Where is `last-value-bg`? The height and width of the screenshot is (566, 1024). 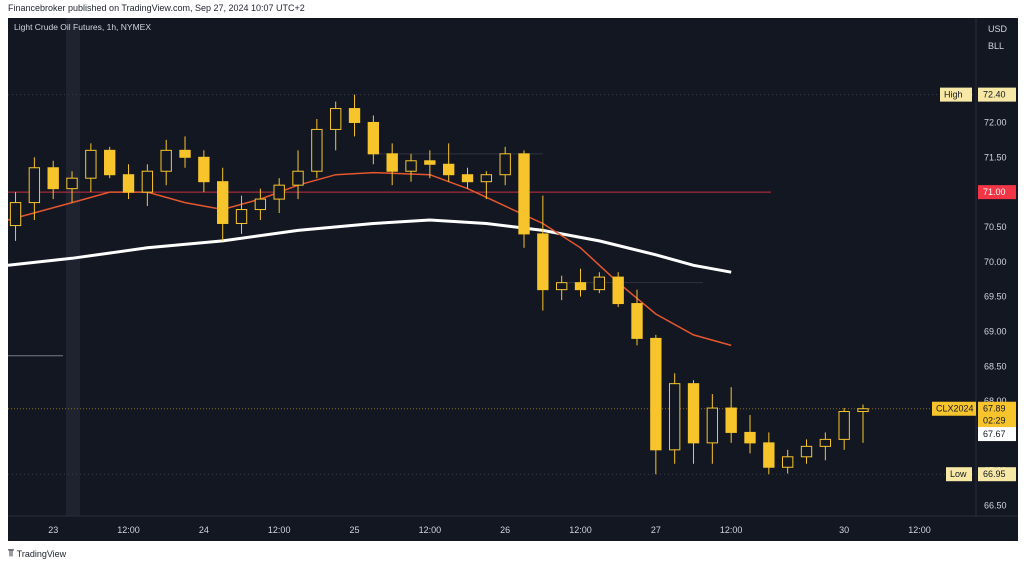 last-value-bg is located at coordinates (997, 414).